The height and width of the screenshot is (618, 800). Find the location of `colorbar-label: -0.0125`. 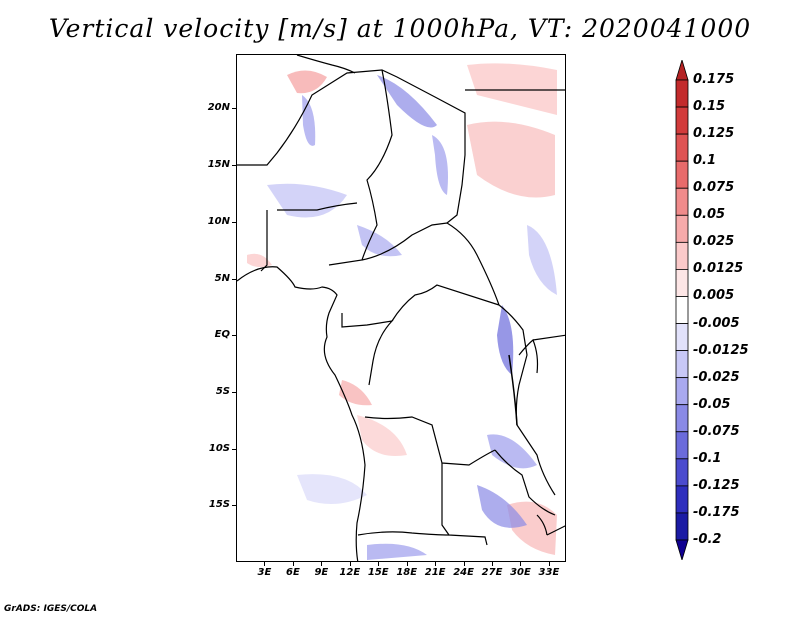

colorbar-label: -0.0125 is located at coordinates (721, 350).